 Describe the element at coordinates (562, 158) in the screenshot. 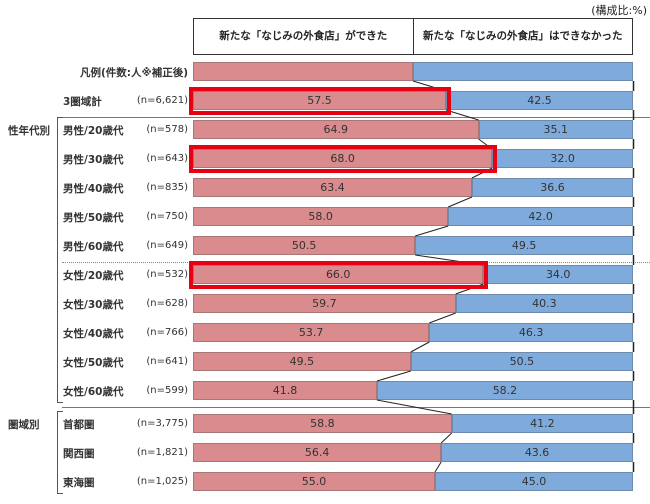

I see `bar-not-made-segment: 32.0` at that location.